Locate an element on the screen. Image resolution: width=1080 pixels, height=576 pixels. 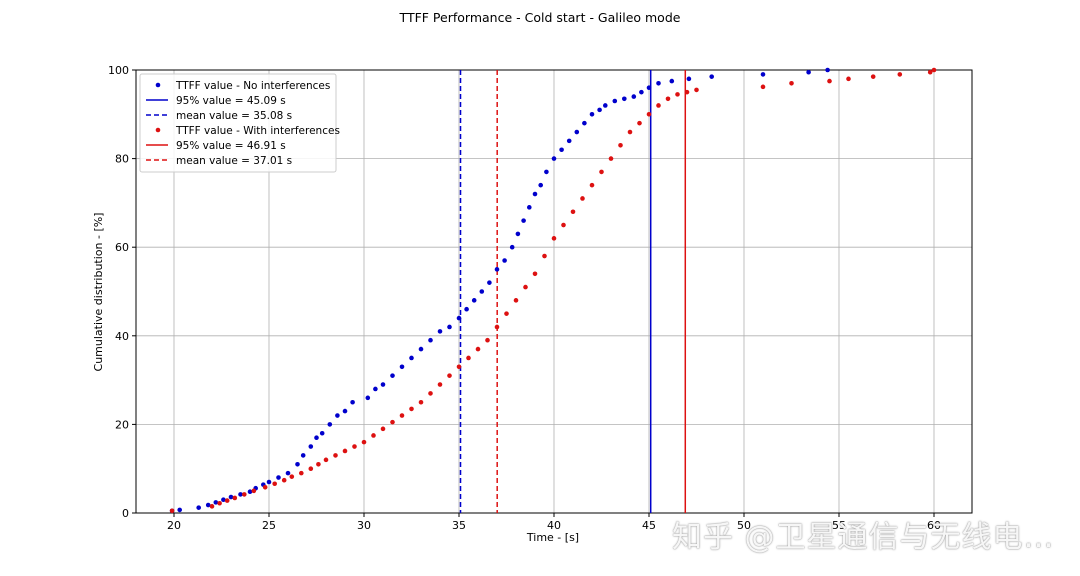
legend-label: TTFF value - With interferences is located at coordinates (257, 131).